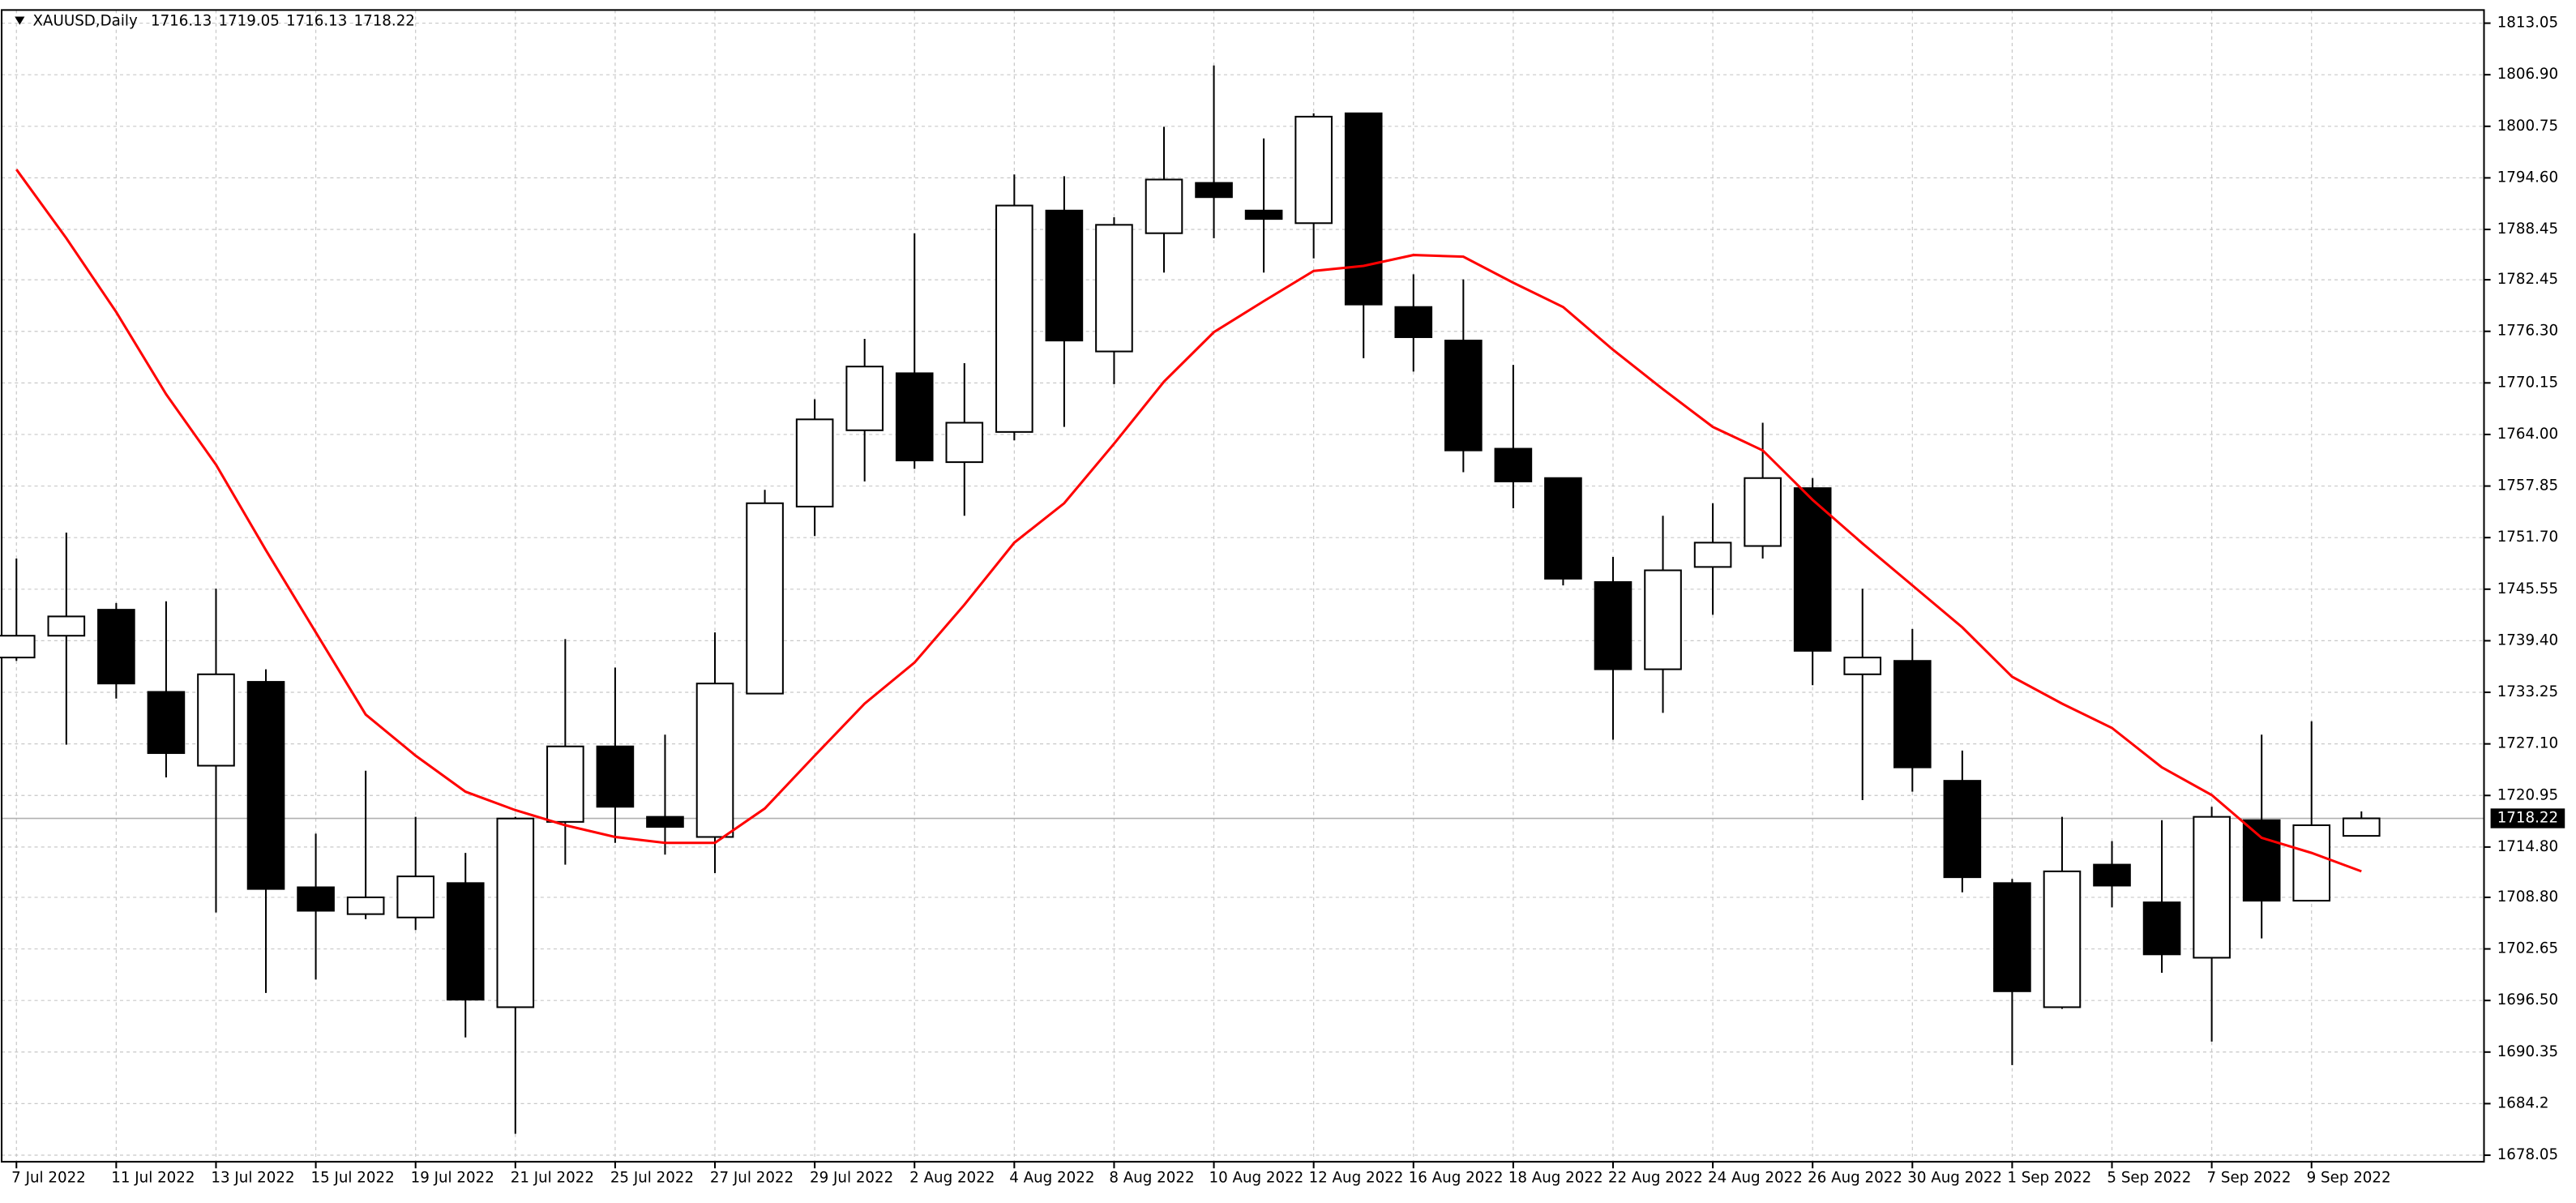 This screenshot has width=2576, height=1203. I want to click on y-tick-label: 1776.30, so click(2527, 331).